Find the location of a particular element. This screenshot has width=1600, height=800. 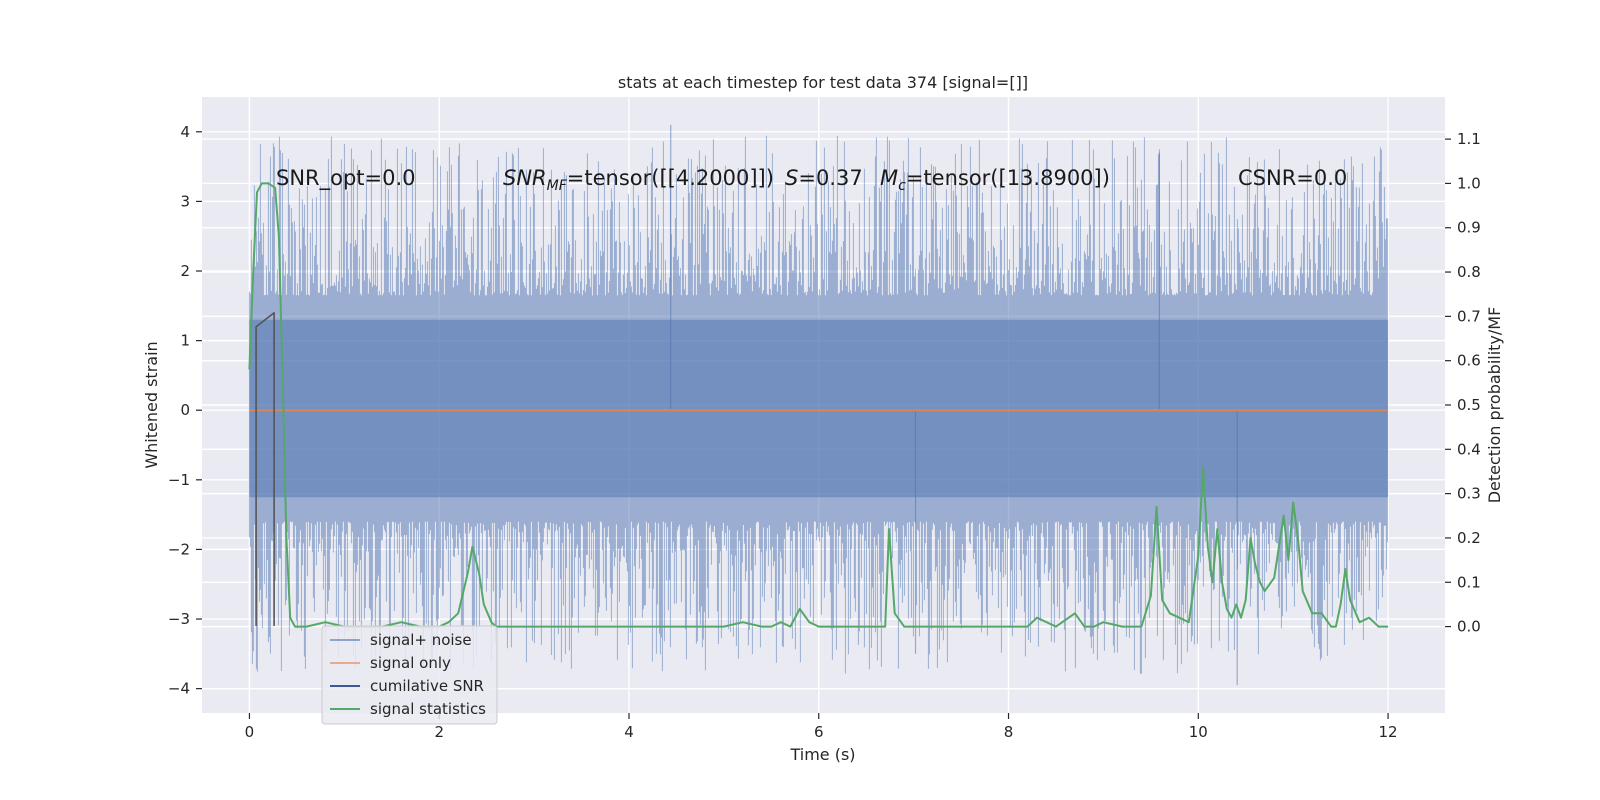

annotation-snr-mf-prefix: SNR is located at coordinates (525, 178).